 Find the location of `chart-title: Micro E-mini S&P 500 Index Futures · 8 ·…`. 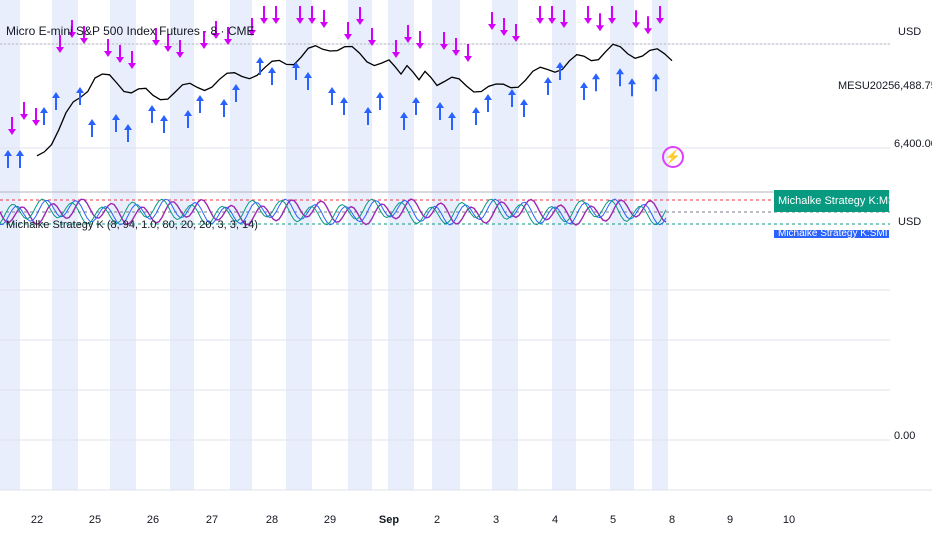

chart-title: Micro E-mini S&P 500 Index Futures · 8 ·… is located at coordinates (130, 31).